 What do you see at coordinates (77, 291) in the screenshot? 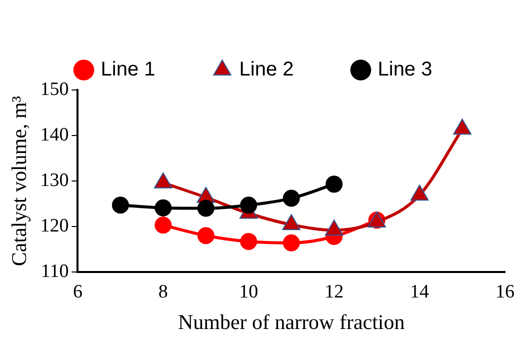
I see `x-tick-label: 6` at bounding box center [77, 291].